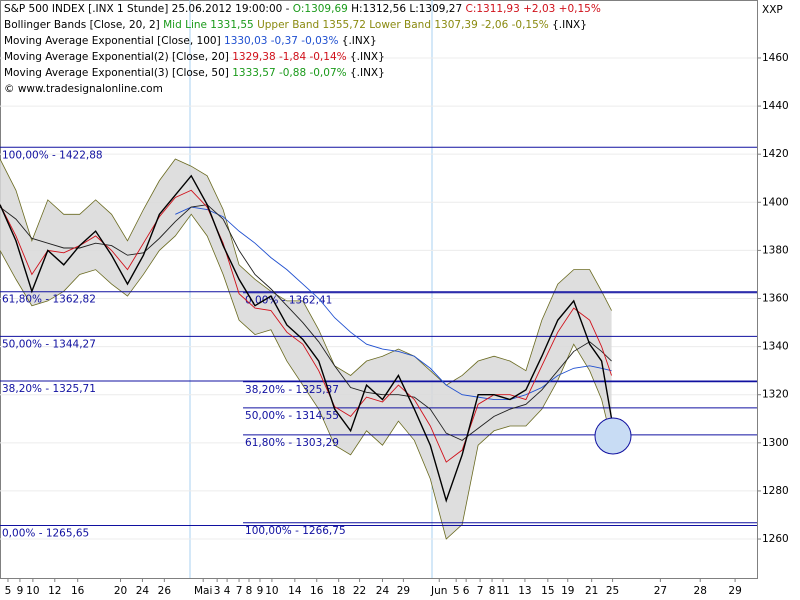  What do you see at coordinates (567, 591) in the screenshot?
I see `x-tick-label: 19` at bounding box center [567, 591].